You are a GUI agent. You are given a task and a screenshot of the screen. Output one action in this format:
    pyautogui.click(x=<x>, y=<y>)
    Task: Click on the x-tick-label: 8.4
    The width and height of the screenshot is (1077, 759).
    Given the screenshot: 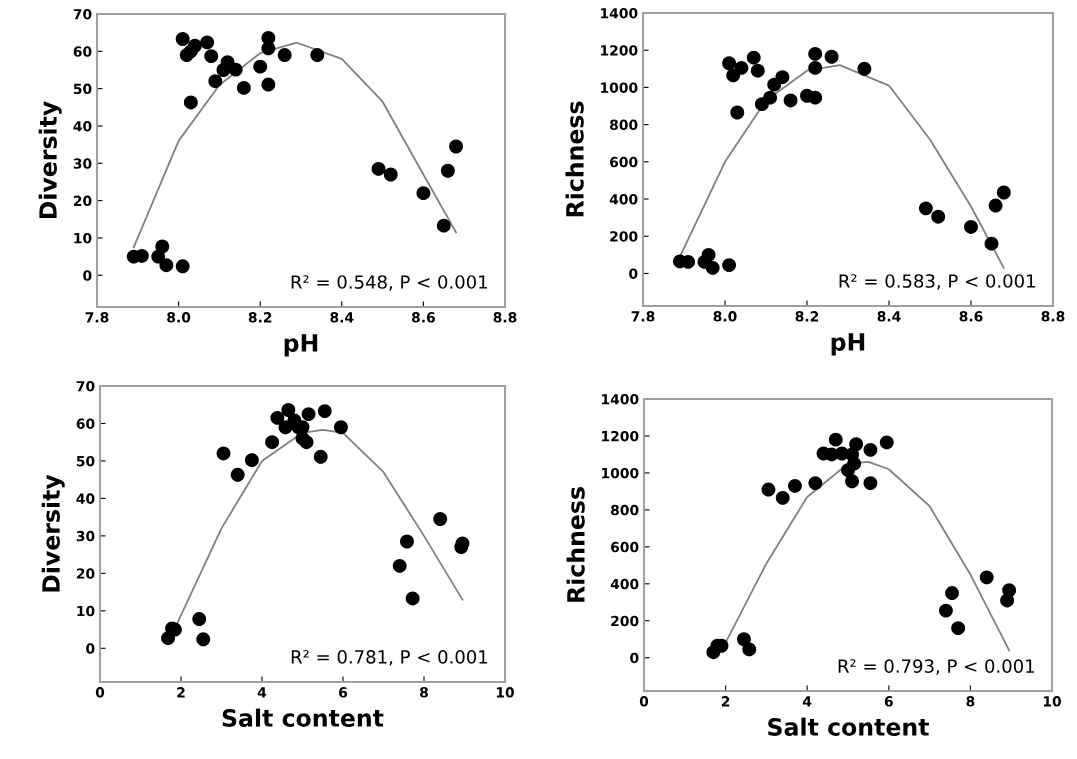 What is the action you would take?
    pyautogui.click(x=342, y=317)
    